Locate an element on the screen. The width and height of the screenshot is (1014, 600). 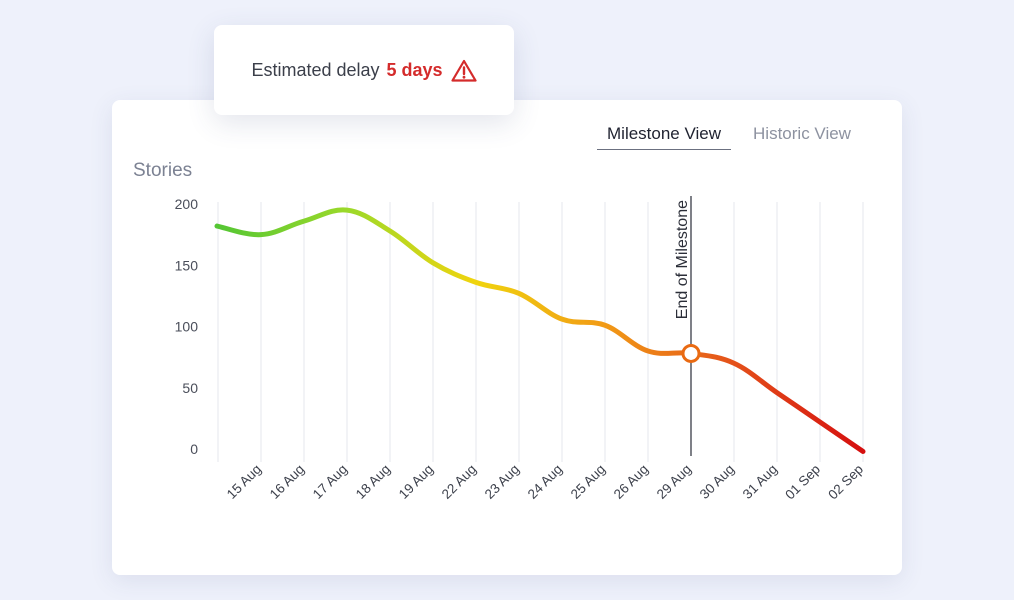
y-tick-label: 200 is located at coordinates (187, 204).